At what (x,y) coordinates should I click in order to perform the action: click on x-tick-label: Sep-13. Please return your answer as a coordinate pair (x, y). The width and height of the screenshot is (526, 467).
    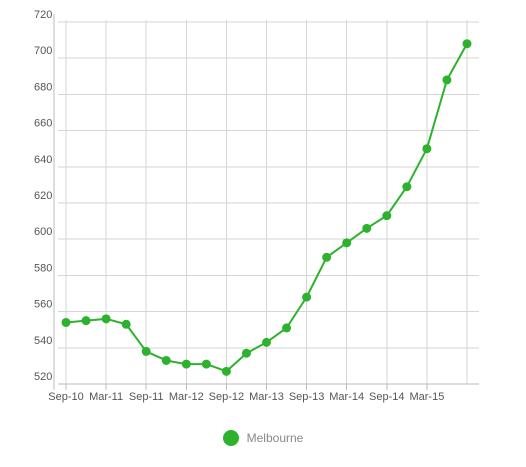
    Looking at the image, I should click on (306, 397).